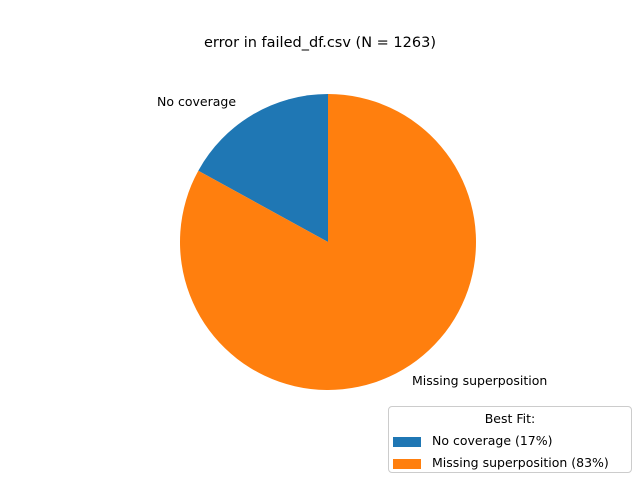  What do you see at coordinates (263, 168) in the screenshot?
I see `pie-slice-no-coverage` at bounding box center [263, 168].